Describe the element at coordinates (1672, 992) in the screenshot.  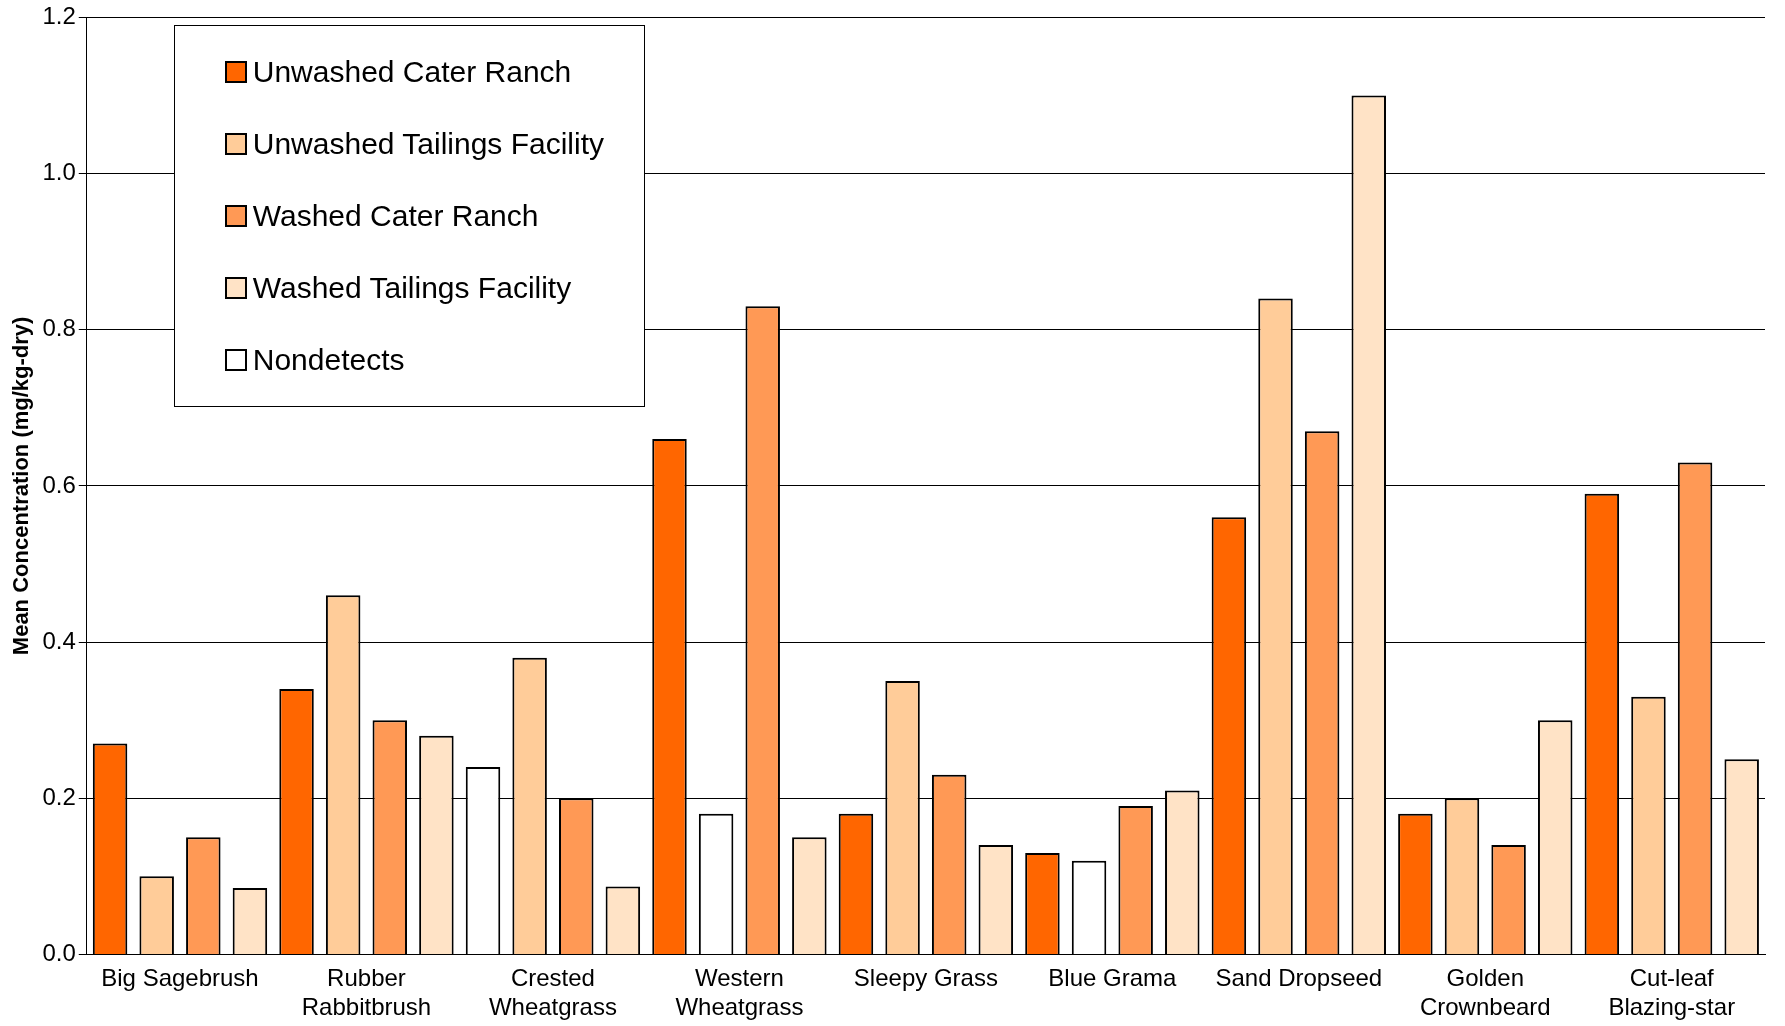
I see `x-tick-label: Cut-leaf Blazing-star` at that location.